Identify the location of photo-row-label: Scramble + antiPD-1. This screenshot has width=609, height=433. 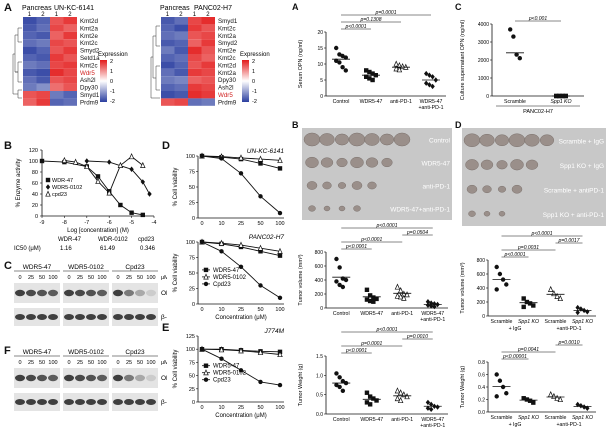
(574, 190).